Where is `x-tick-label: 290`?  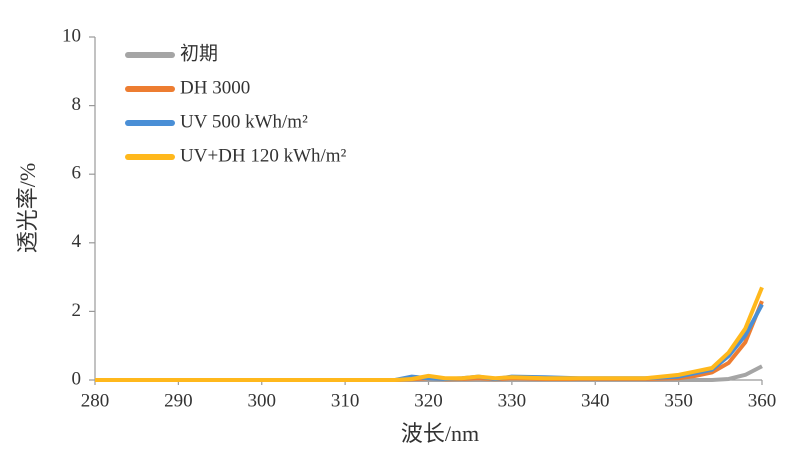
x-tick-label: 290 is located at coordinates (178, 400).